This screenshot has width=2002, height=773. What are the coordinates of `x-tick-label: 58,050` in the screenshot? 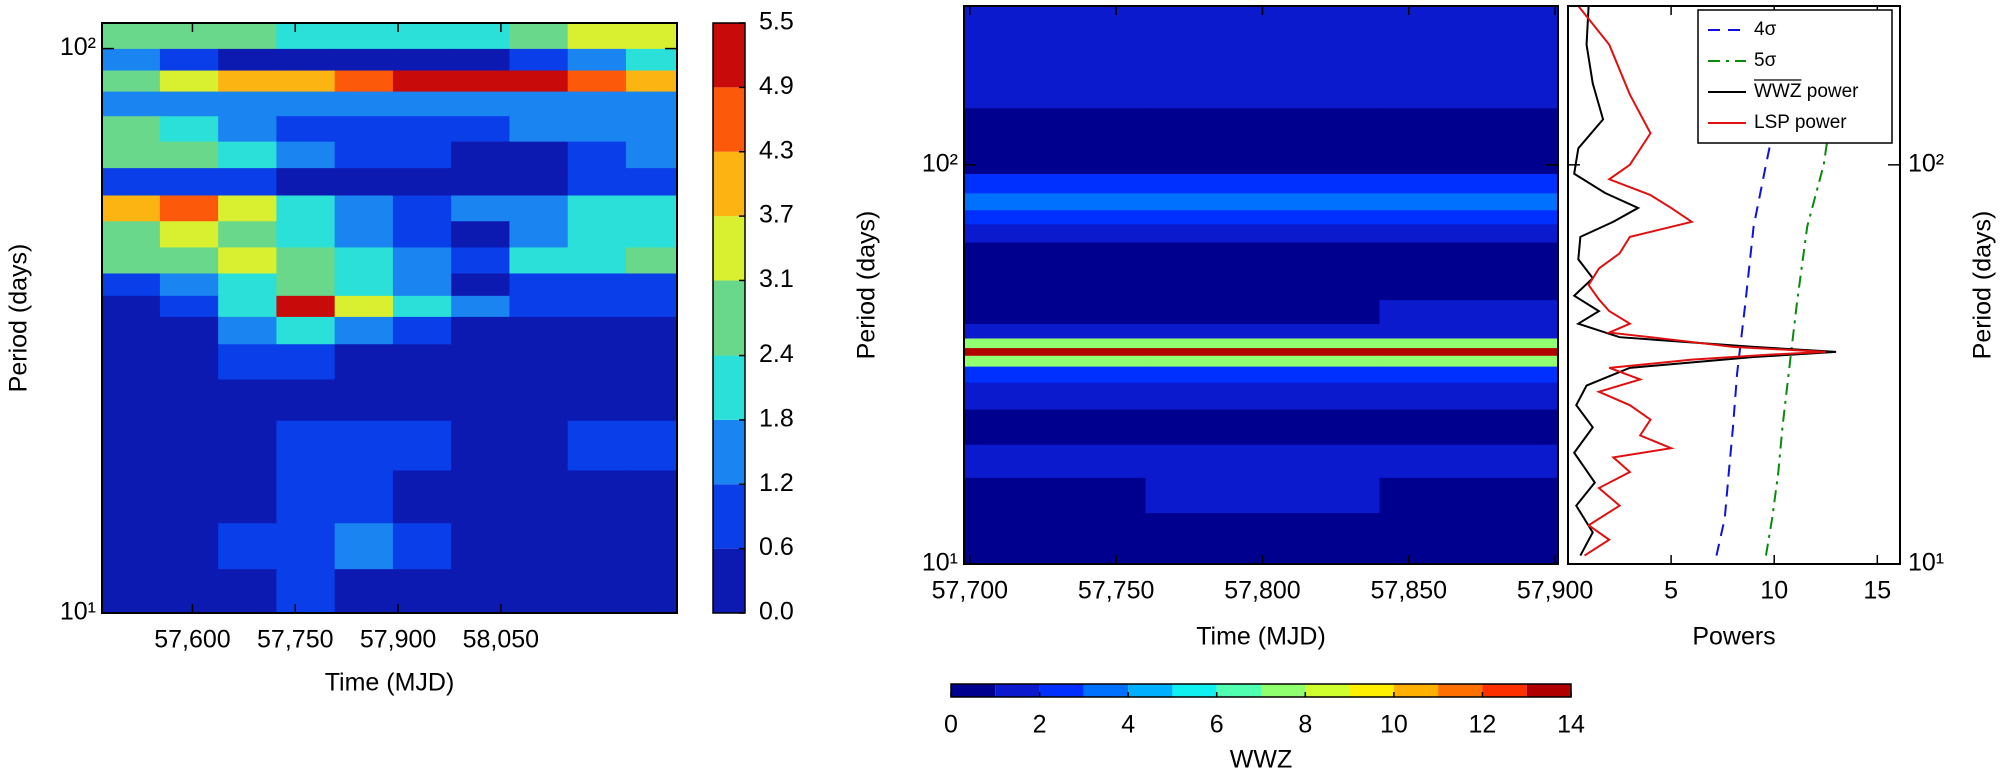 It's located at (501, 640).